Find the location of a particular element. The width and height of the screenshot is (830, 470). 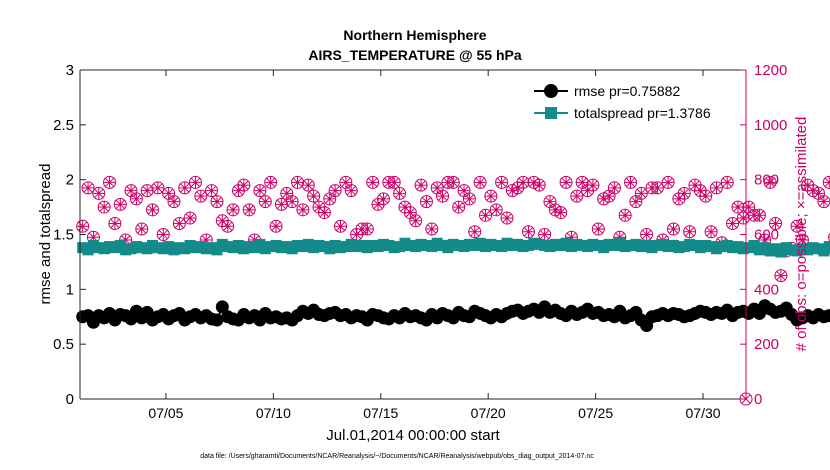

legend-box is located at coordinates (634, 102).